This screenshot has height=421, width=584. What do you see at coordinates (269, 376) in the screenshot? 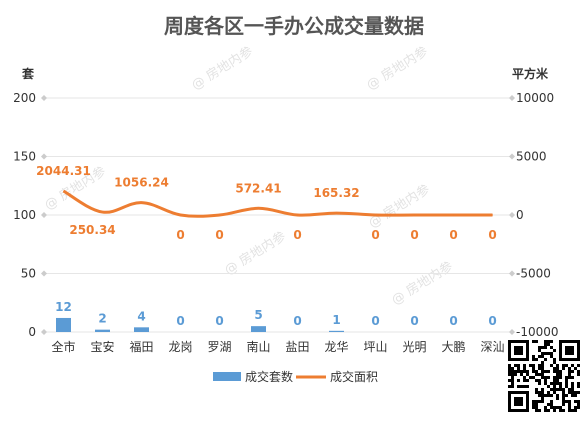
I see `legend-label-bar: 成交套数` at bounding box center [269, 376].